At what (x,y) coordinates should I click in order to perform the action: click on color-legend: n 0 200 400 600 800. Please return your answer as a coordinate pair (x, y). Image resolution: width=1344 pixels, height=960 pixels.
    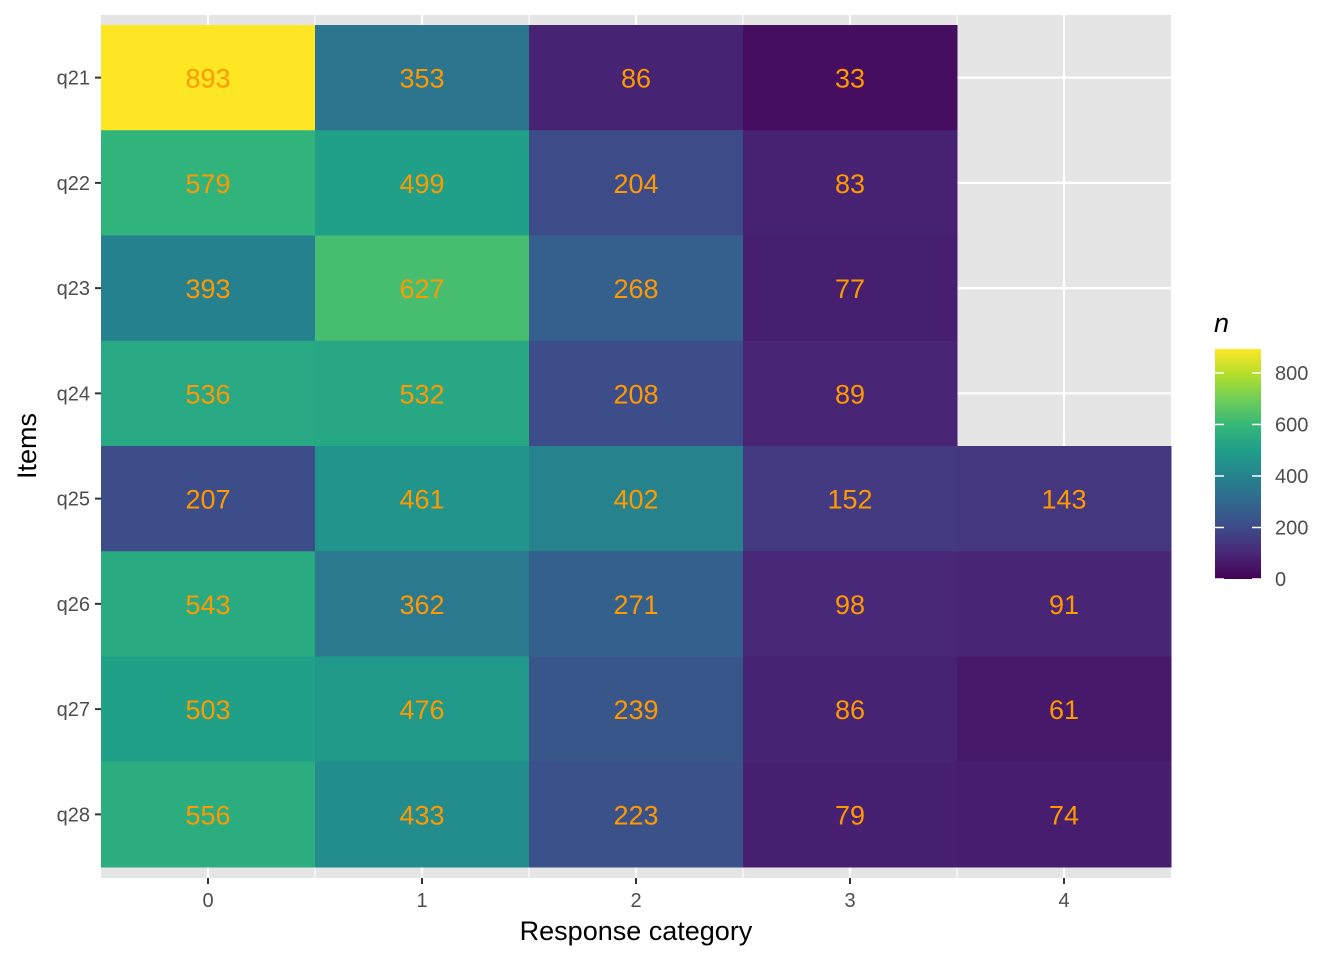
    Looking at the image, I should click on (1261, 449).